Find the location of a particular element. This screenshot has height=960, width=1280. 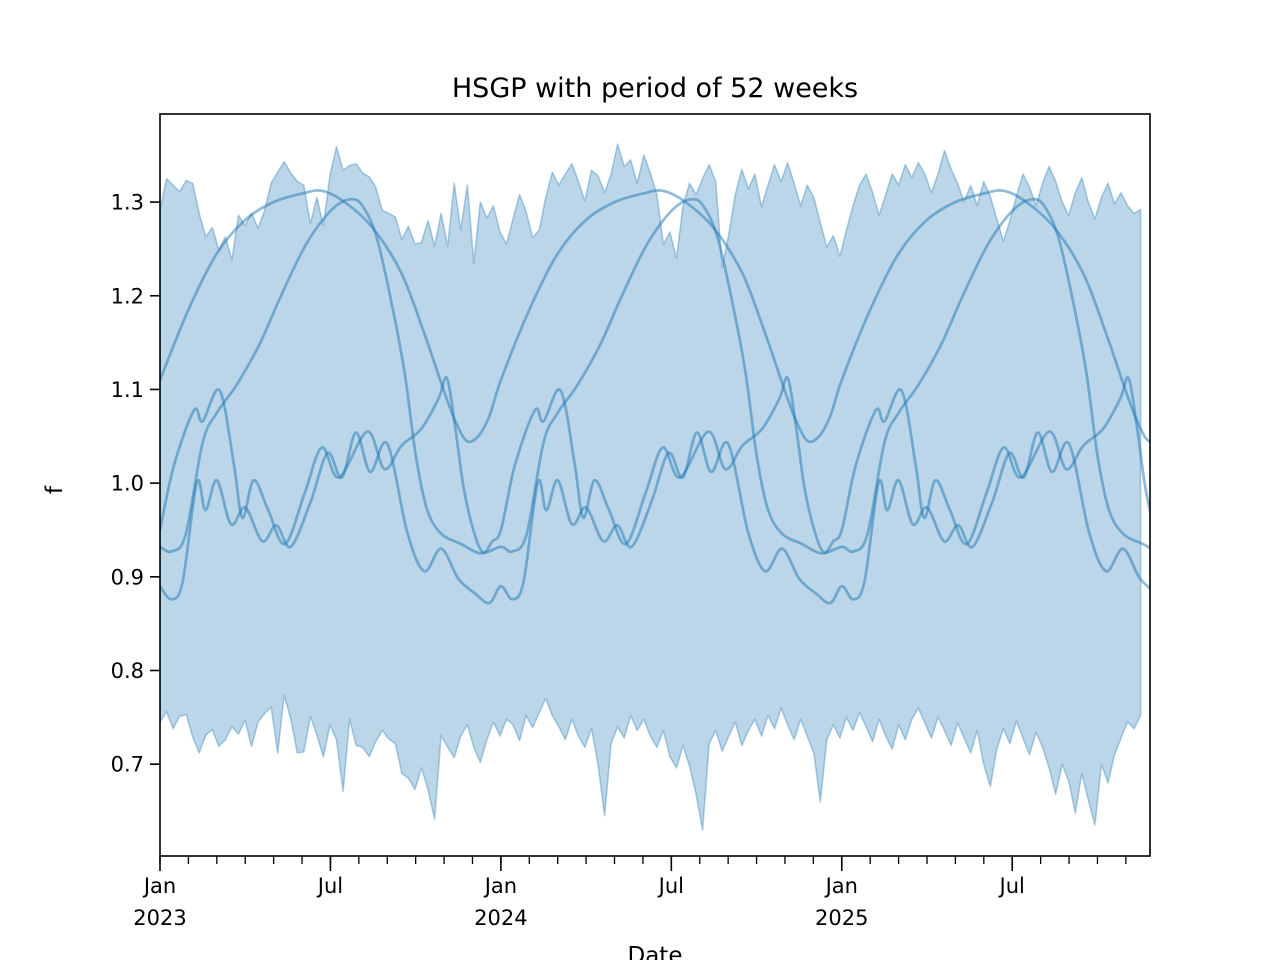

y-tick-label-1.0: 1.0 is located at coordinates (127, 484).